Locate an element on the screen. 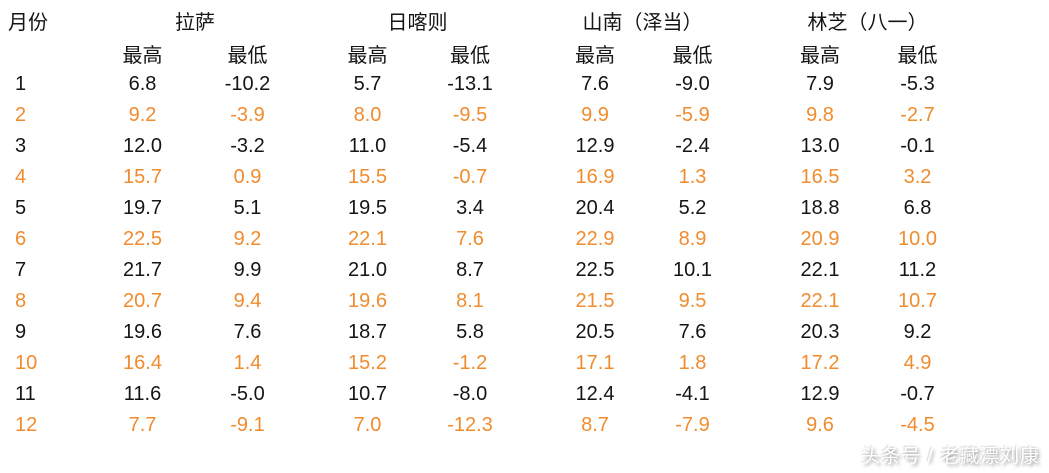 The height and width of the screenshot is (473, 1049). table-row: 10 16.4 1.4 15.2 -1.2 17.1 1.8 17.2 4.9 is located at coordinates (524, 363).